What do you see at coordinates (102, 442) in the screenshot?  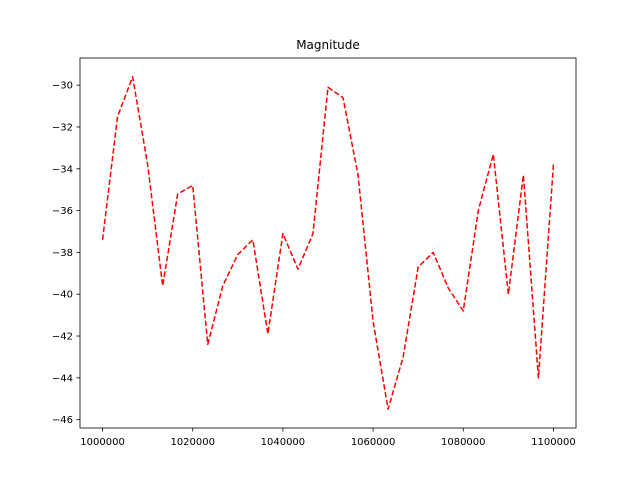 I see `x-tick-label: 1000000` at bounding box center [102, 442].